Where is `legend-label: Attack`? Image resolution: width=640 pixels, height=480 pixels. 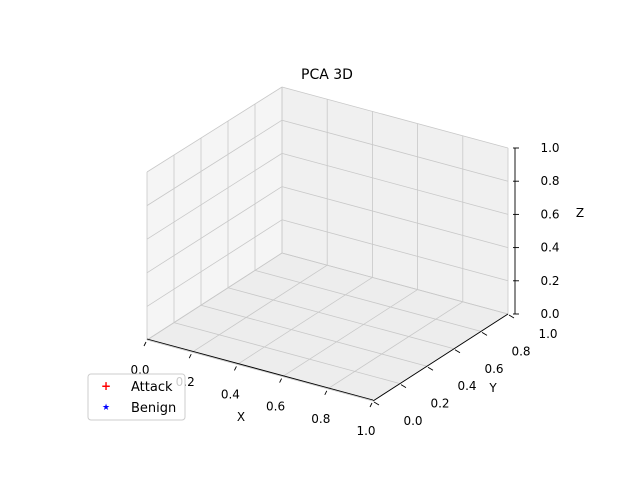 legend-label: Attack is located at coordinates (152, 387).